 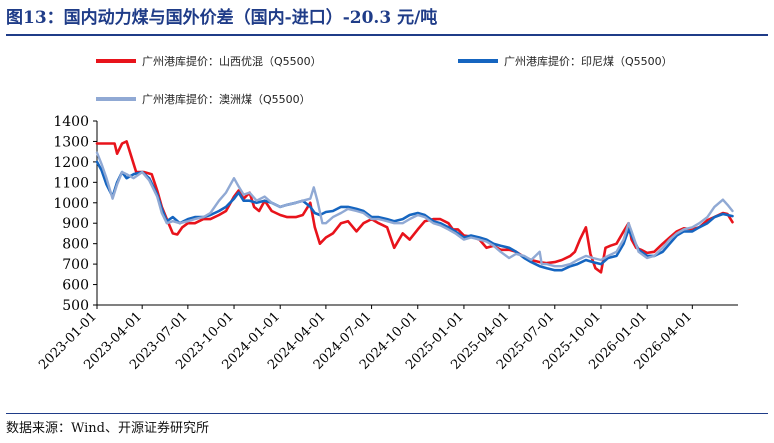 What do you see at coordinates (478, 61) in the screenshot?
I see `legend-swatch-indonesia` at bounding box center [478, 61].